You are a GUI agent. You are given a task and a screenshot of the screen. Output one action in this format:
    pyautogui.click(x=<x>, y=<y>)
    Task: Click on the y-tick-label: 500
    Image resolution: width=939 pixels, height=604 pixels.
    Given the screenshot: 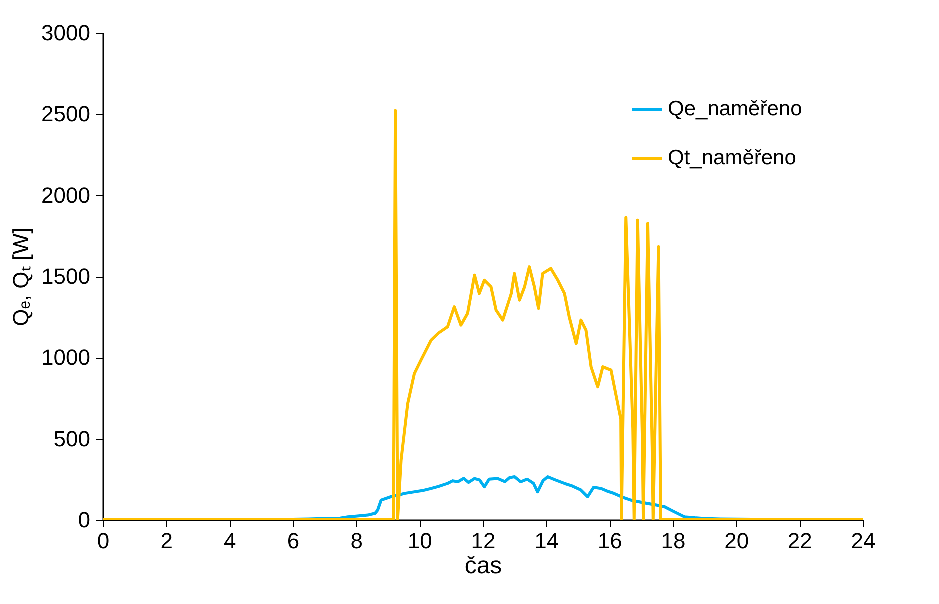 What is the action you would take?
    pyautogui.click(x=72, y=439)
    